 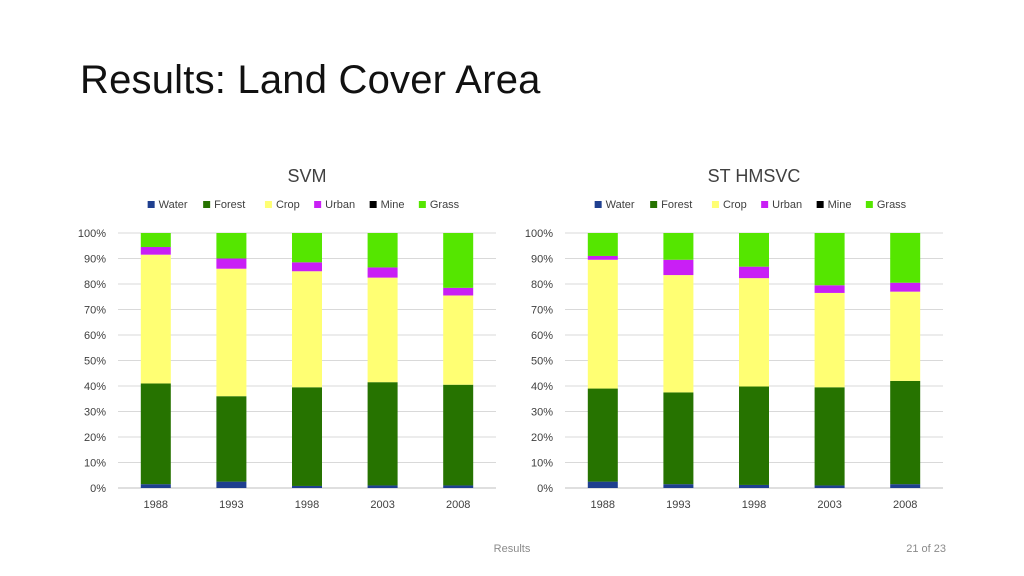 I want to click on legend-item-mine: Mine, so click(x=834, y=205).